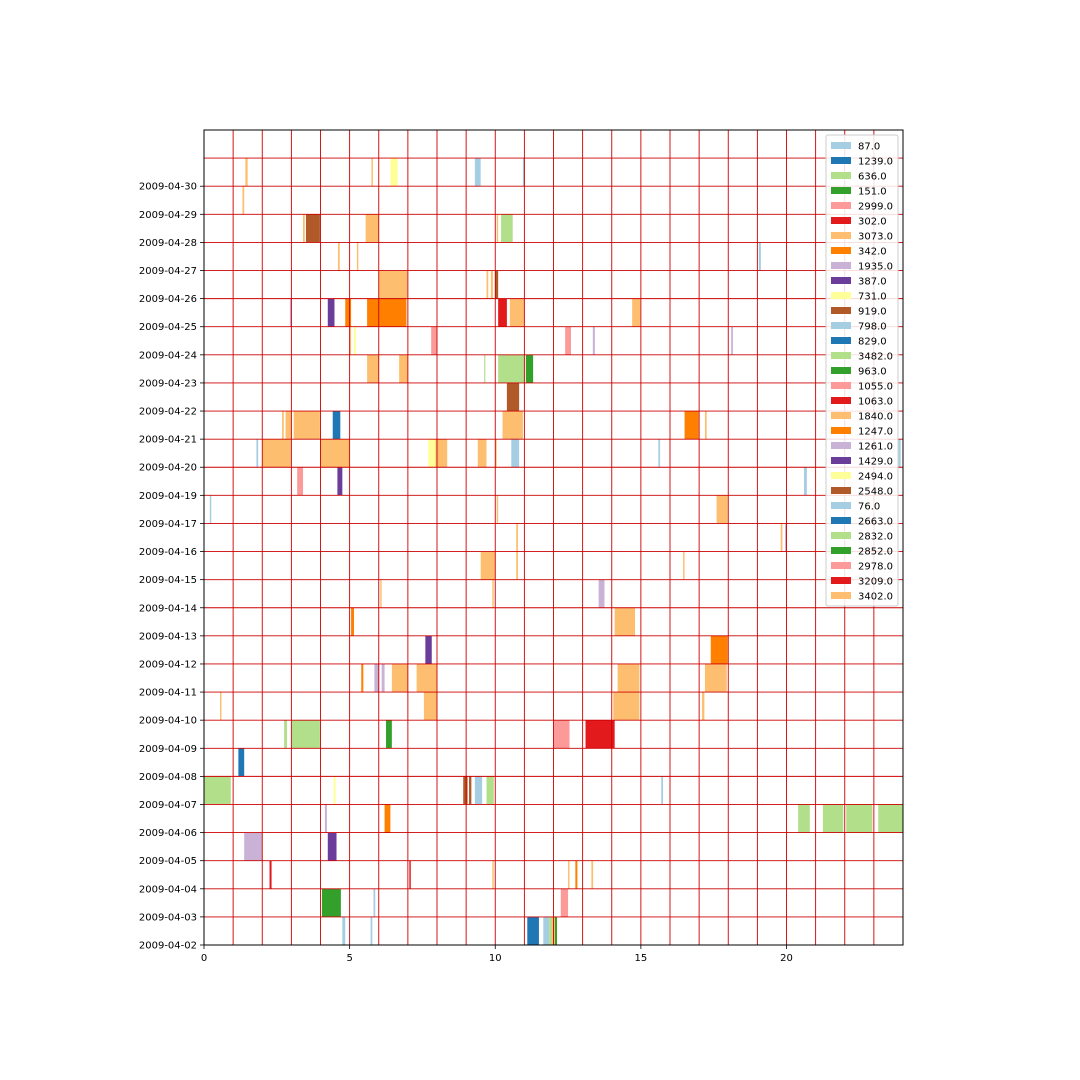 The width and height of the screenshot is (1080, 1080). What do you see at coordinates (875, 357) in the screenshot?
I see `legend-entry-label: 3482.0` at bounding box center [875, 357].